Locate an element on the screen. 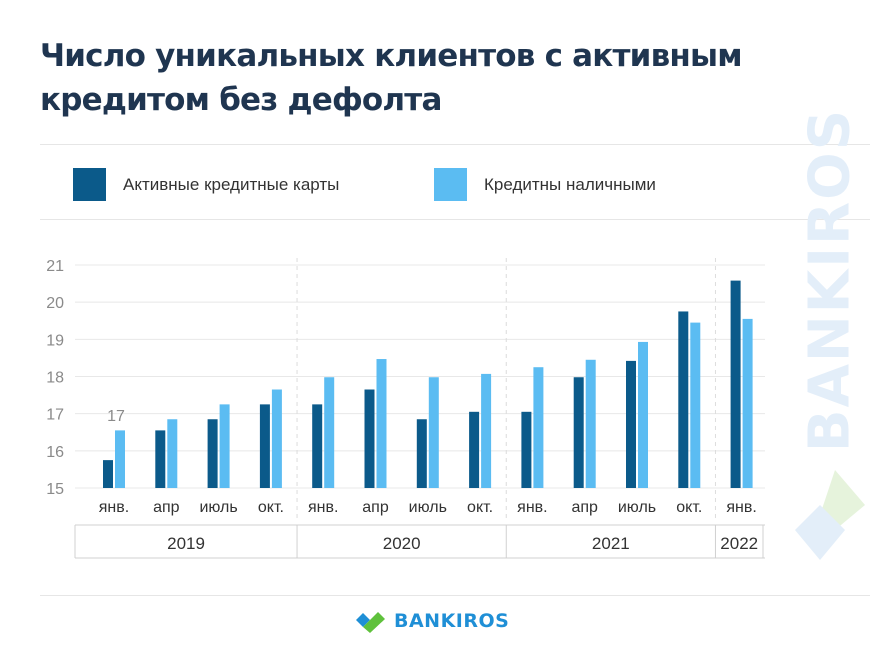  divider-legend is located at coordinates (455, 219).